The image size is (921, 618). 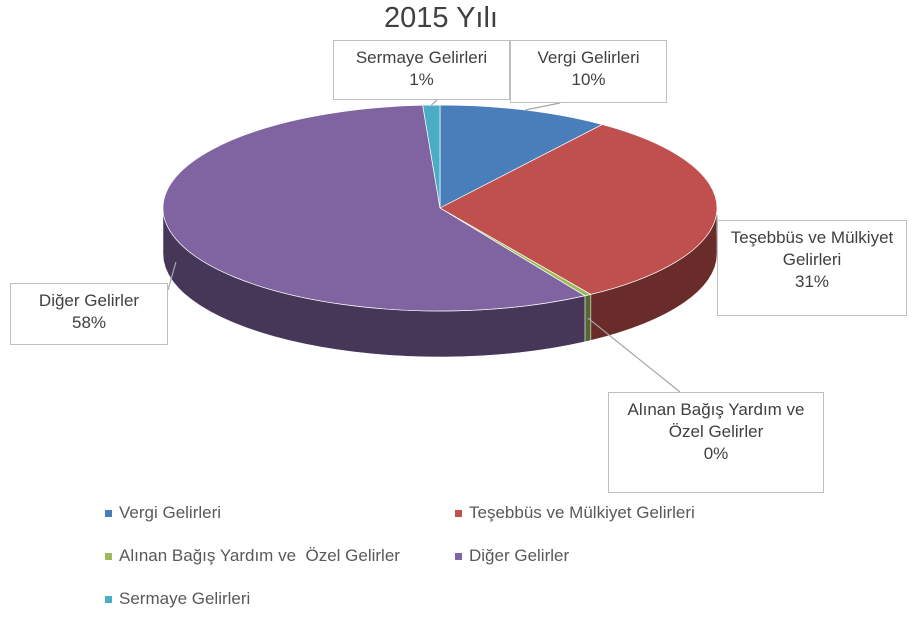 I want to click on data-label: Diğer Gelirler 58%, so click(x=89, y=314).